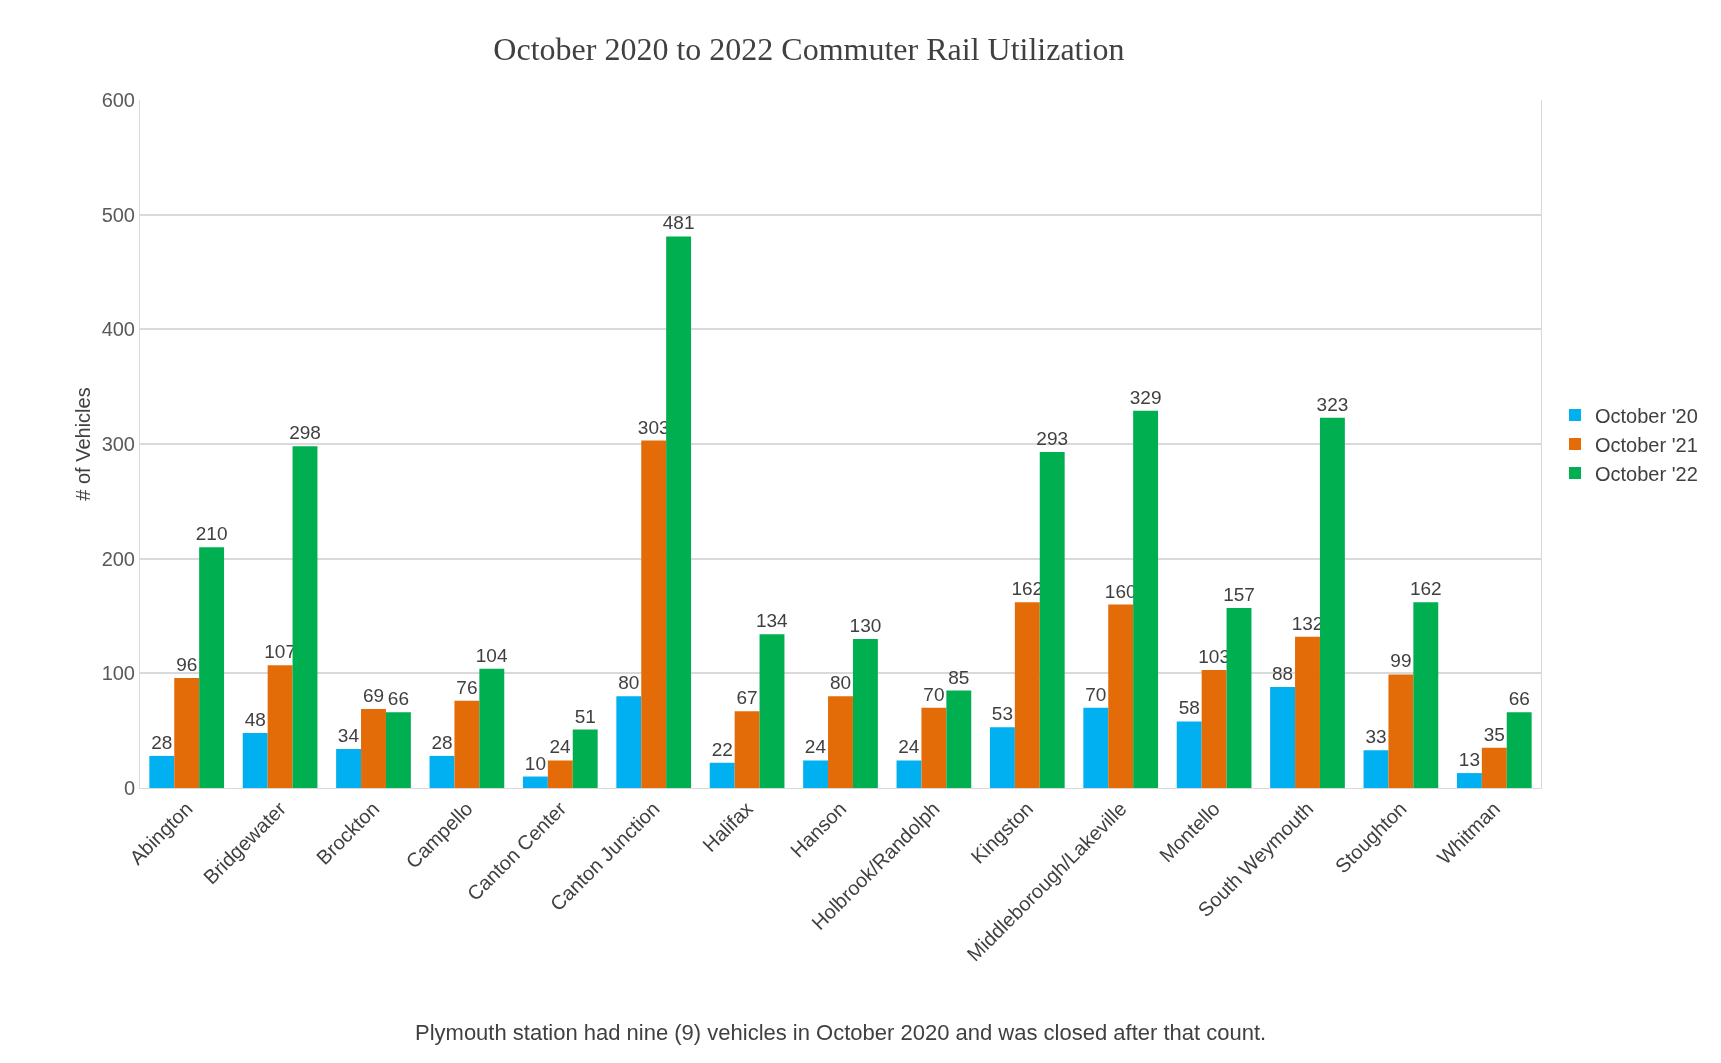 This screenshot has width=1721, height=1063. Describe the element at coordinates (118, 214) in the screenshot. I see `y-tick-label: 500` at that location.